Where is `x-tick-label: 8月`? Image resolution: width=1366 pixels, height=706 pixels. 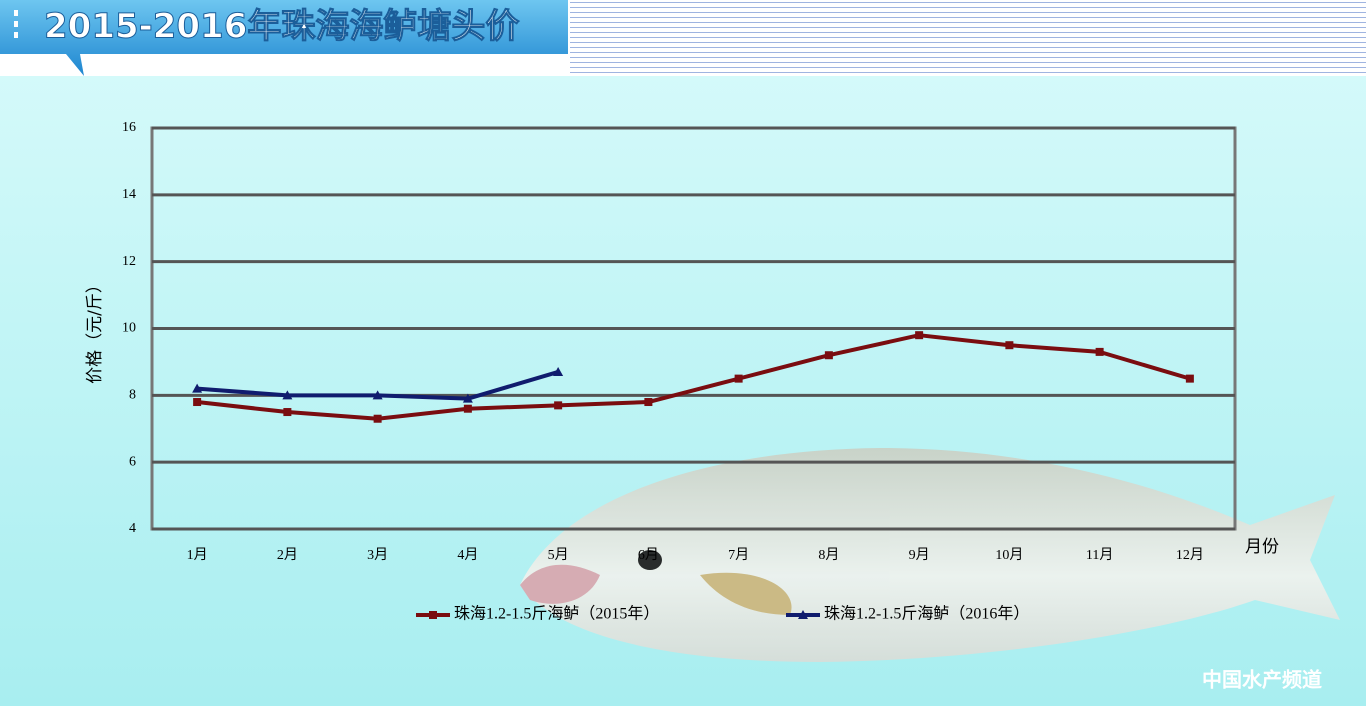 x-tick-label: 8月 is located at coordinates (828, 555).